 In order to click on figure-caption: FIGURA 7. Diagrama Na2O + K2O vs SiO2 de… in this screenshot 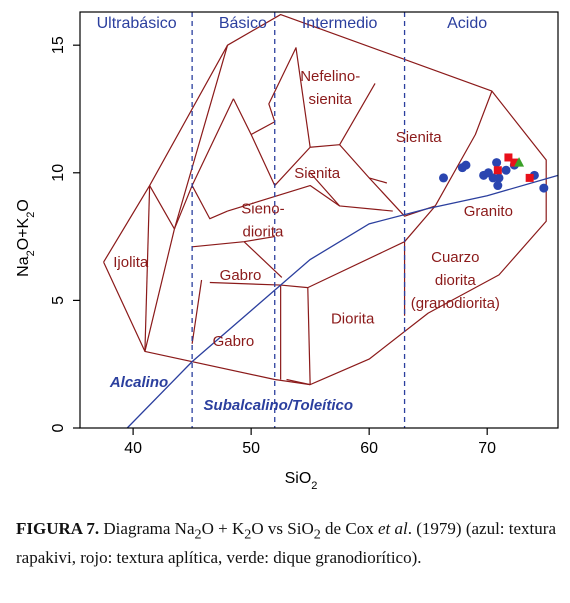, I will do `click(286, 543)`.